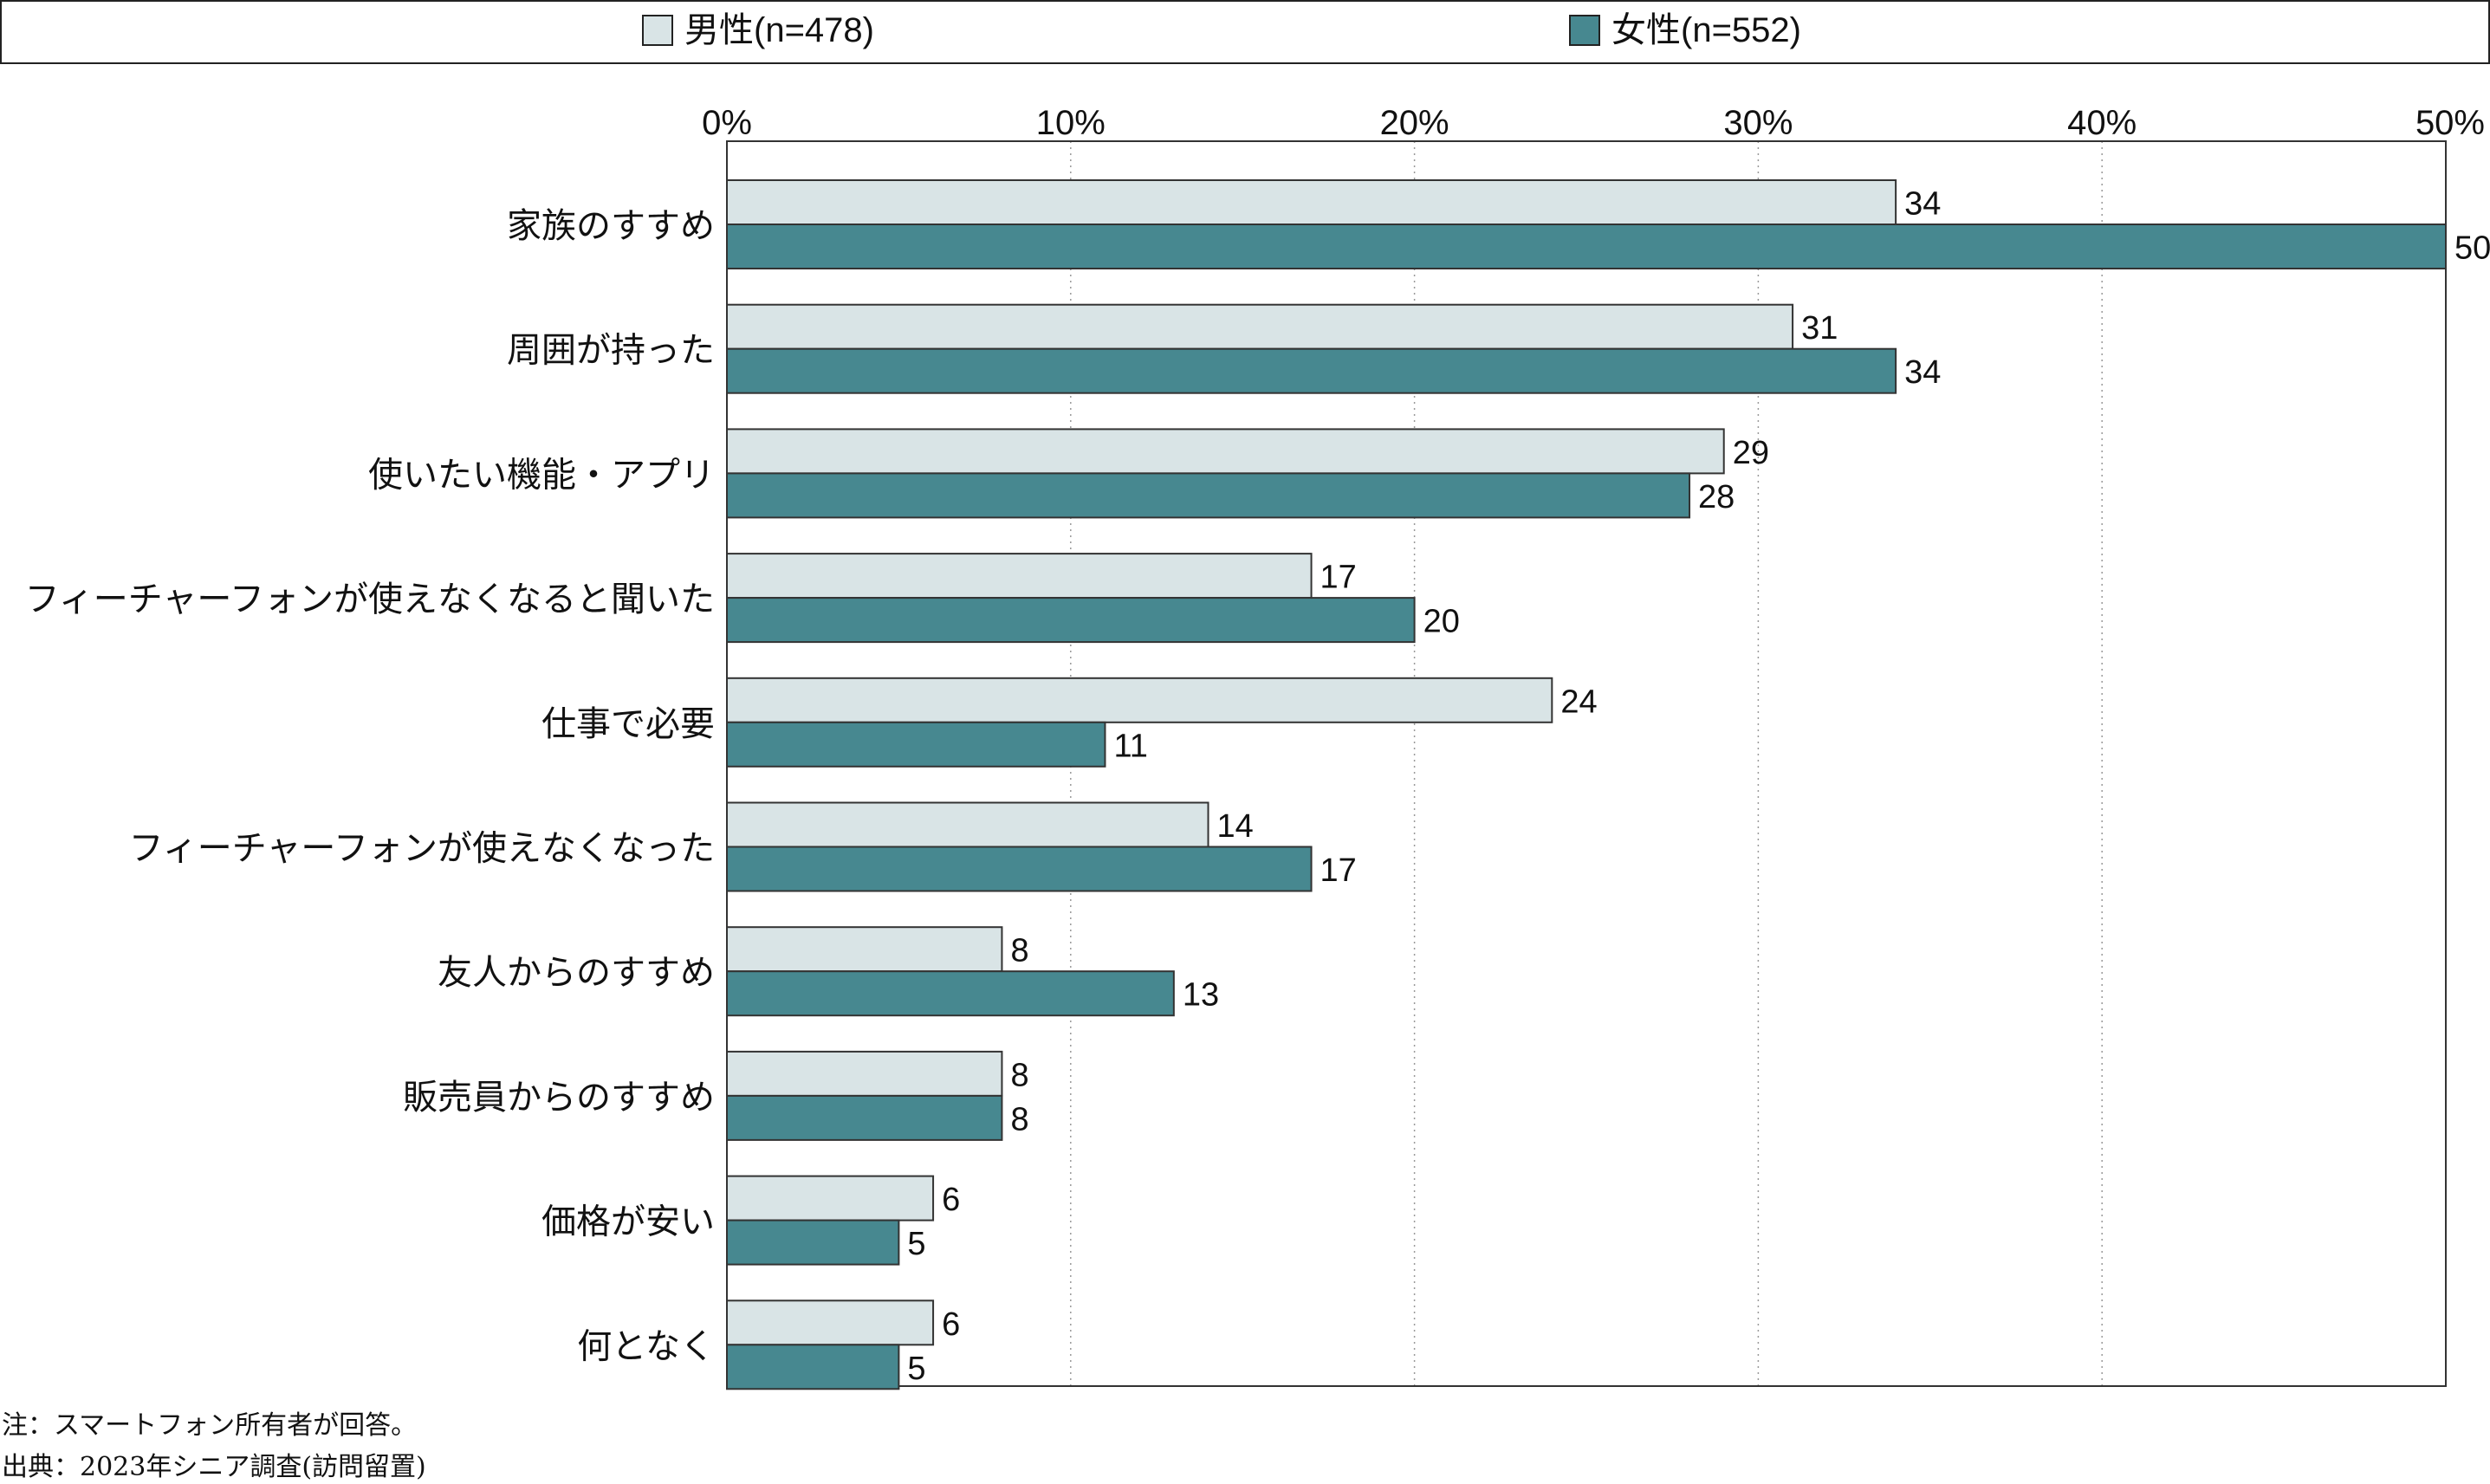 Image resolution: width=2490 pixels, height=1484 pixels. I want to click on bar-value-label: 13, so click(1201, 995).